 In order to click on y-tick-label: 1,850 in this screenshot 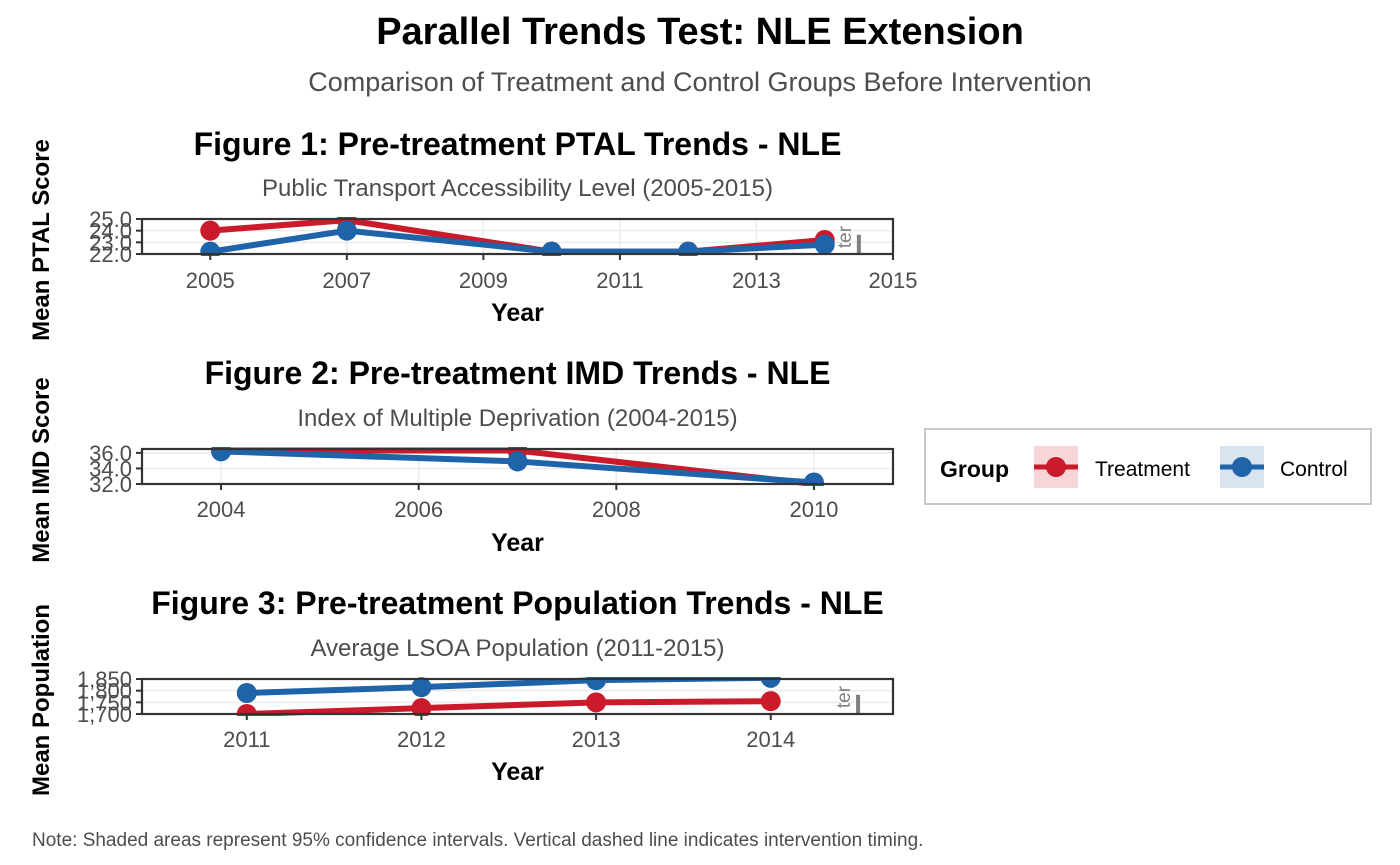, I will do `click(104, 679)`.